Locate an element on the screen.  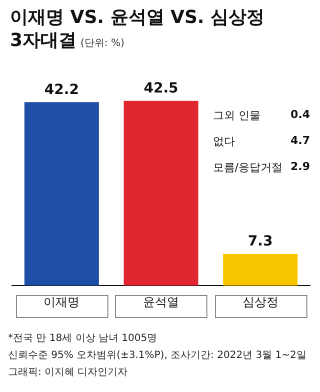
text: 신뢰수준 95% 오차범위(±3.1%P), 조사기간: 2022년 3월 1~2일 is located at coordinates (157, 356).